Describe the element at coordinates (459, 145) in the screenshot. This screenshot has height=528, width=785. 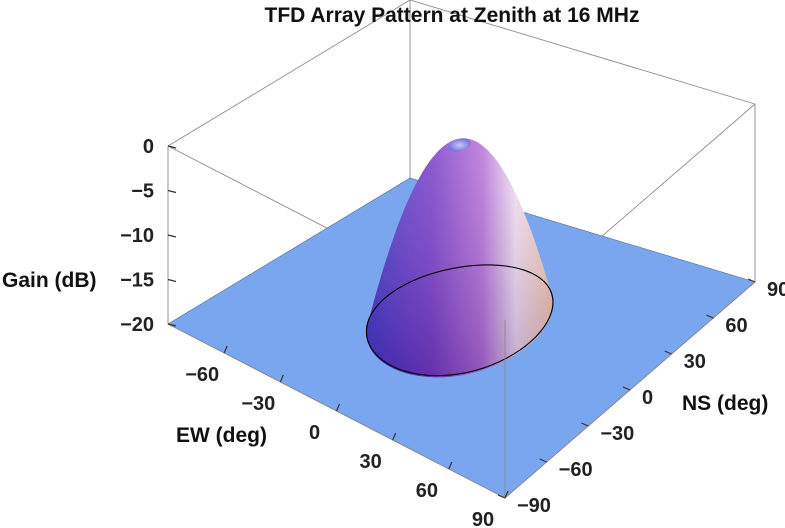
I see `lobe-cap` at that location.